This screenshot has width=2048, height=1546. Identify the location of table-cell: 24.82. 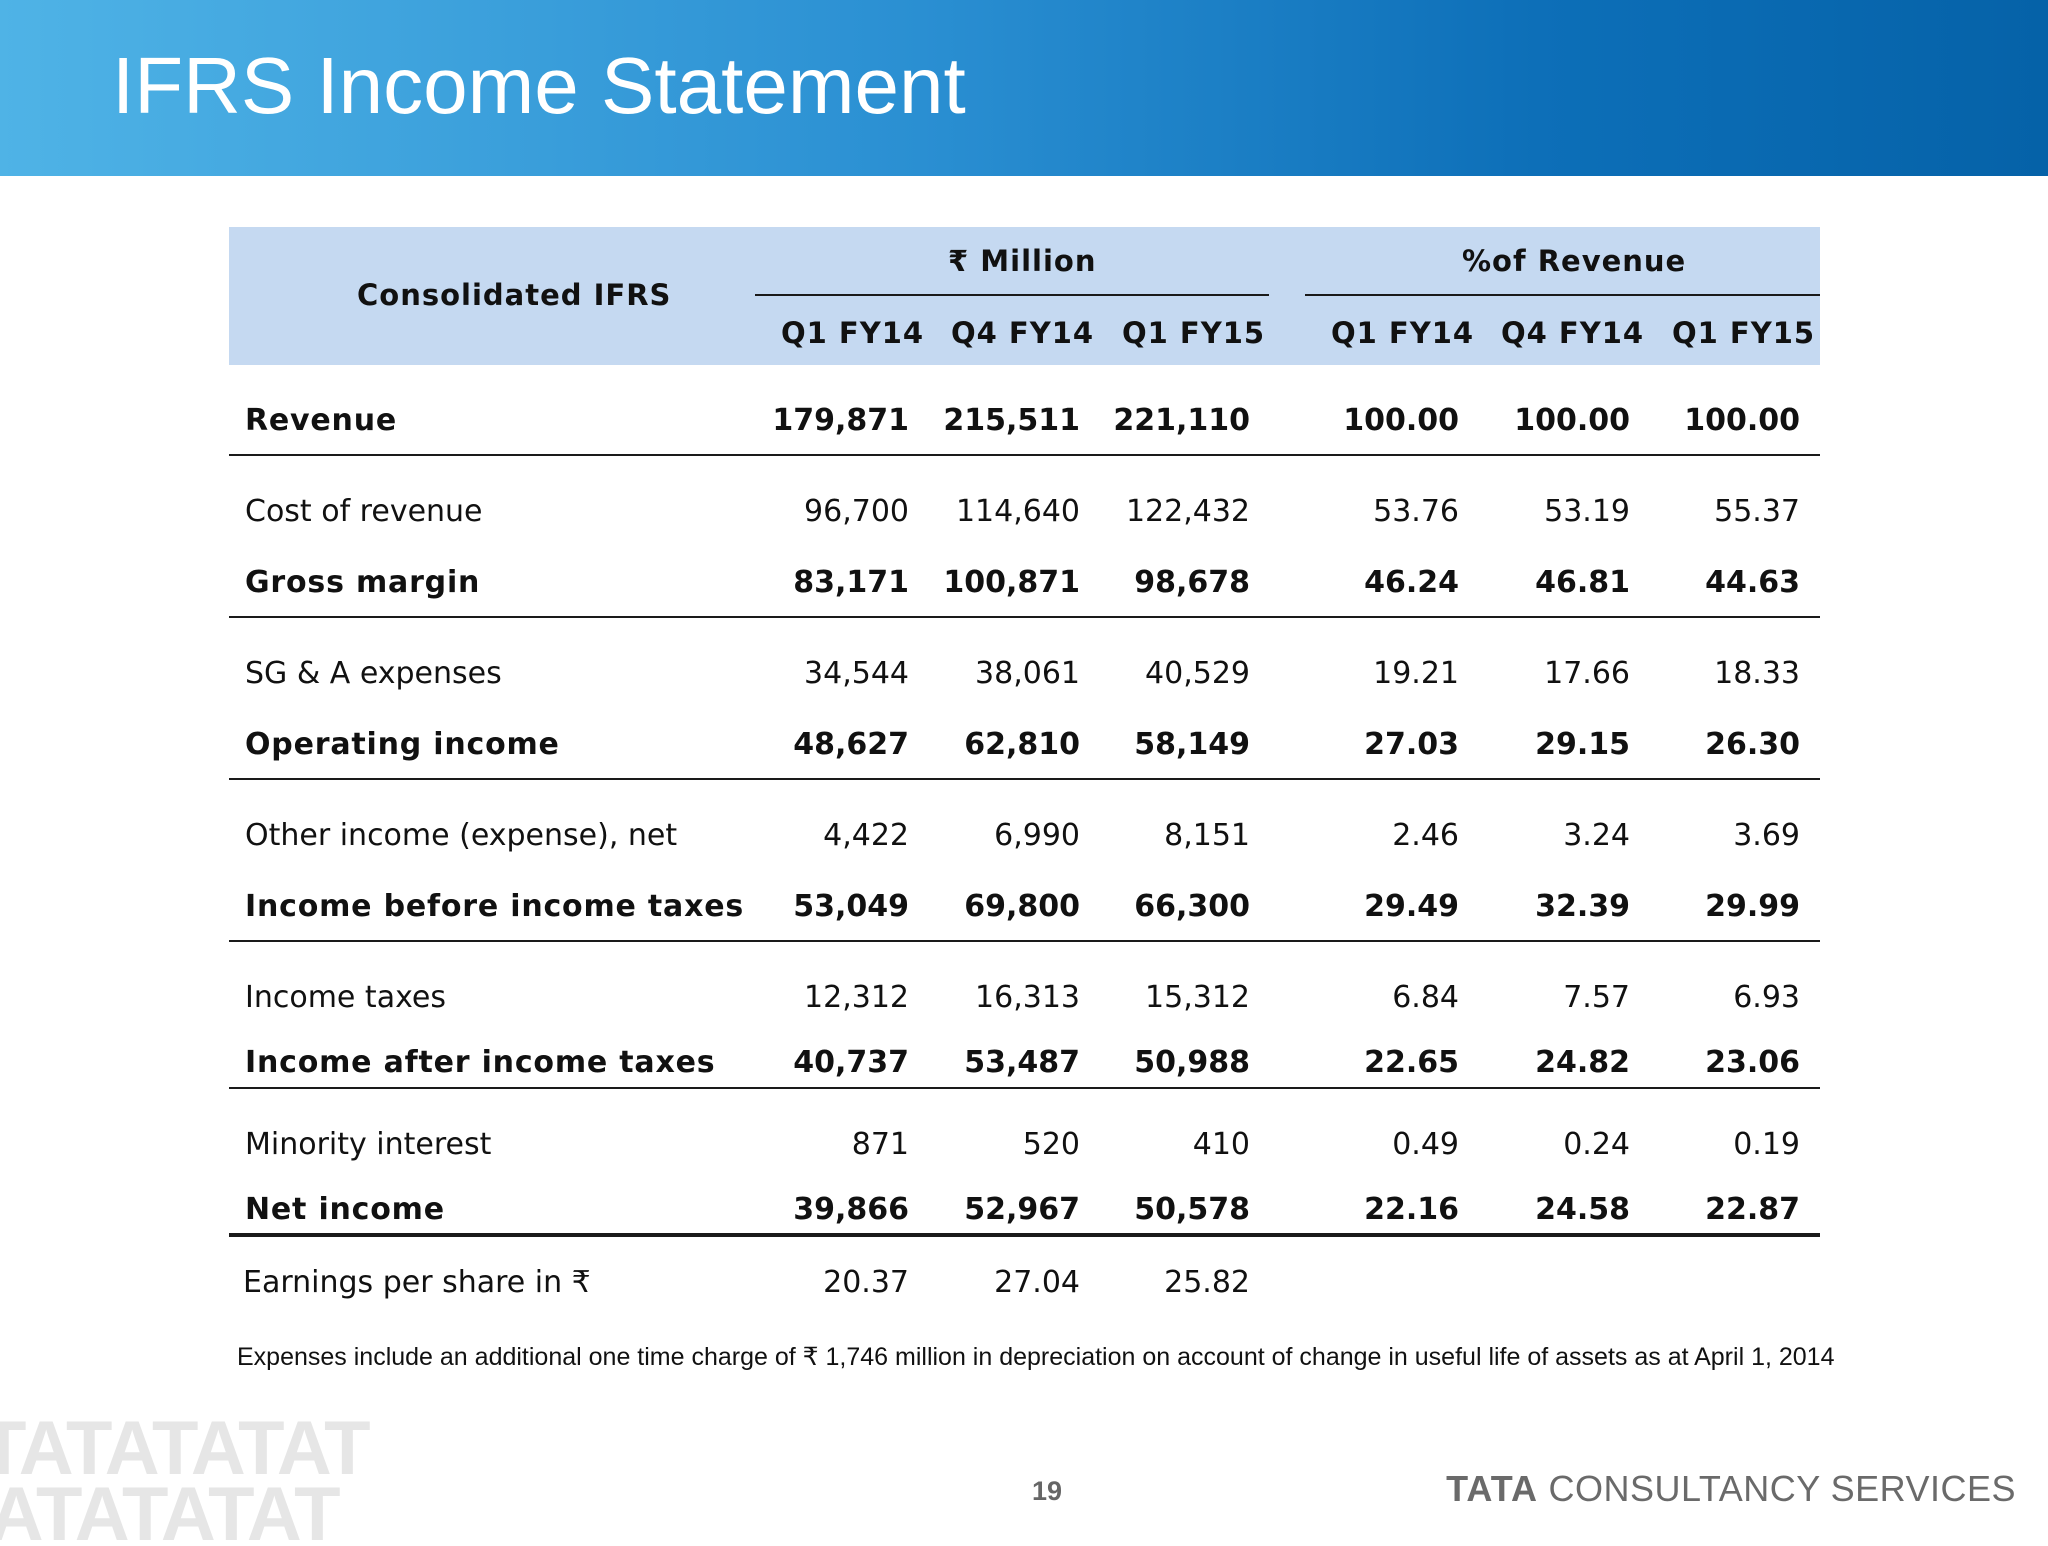
(1582, 1062).